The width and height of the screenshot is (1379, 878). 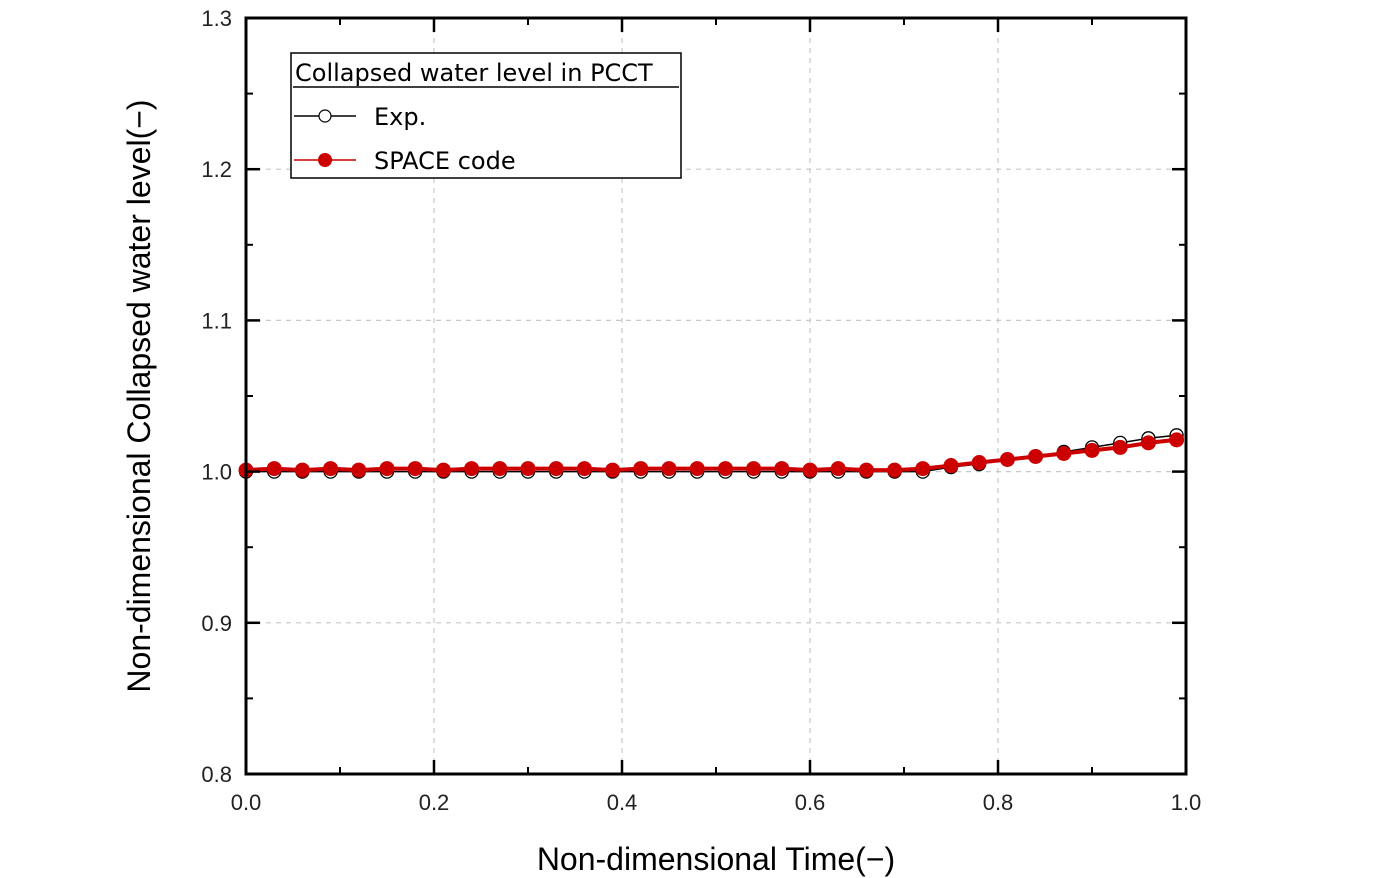 I want to click on legend-exp-marker, so click(x=325, y=116).